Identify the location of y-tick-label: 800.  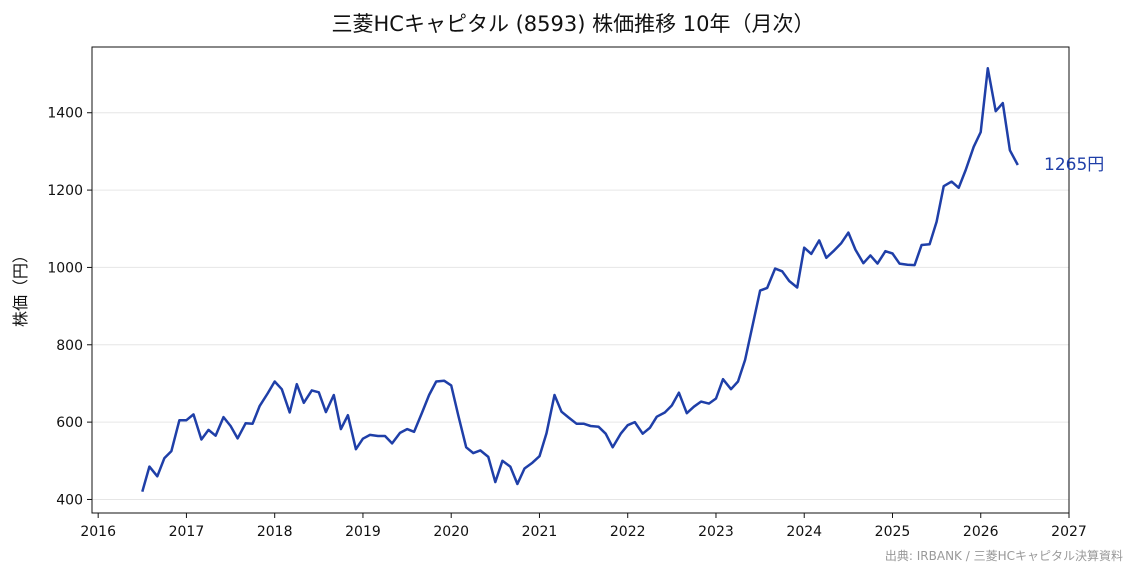
(69, 346).